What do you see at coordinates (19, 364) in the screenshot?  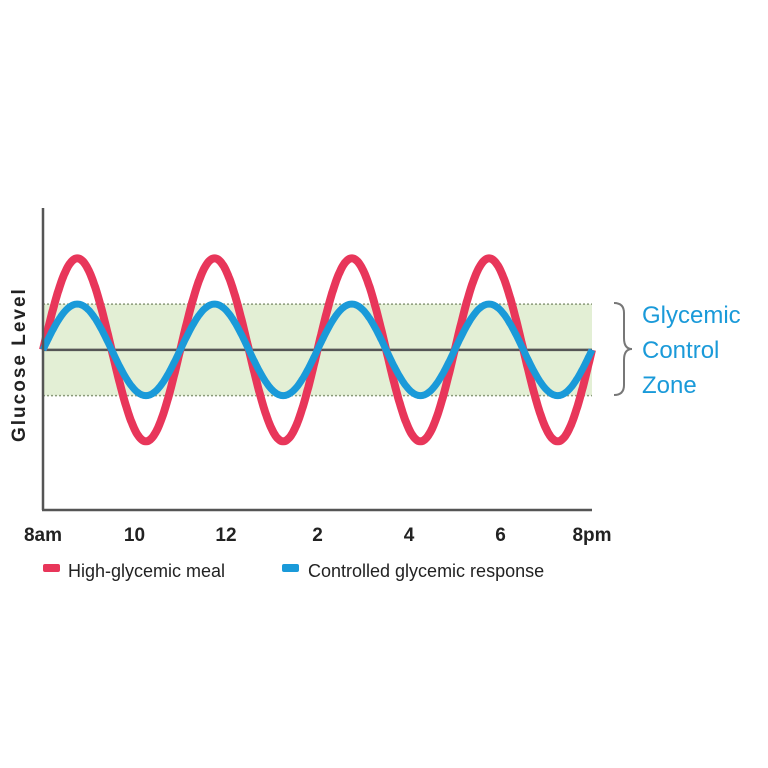 I see `y-axis-label: Glucose Level` at bounding box center [19, 364].